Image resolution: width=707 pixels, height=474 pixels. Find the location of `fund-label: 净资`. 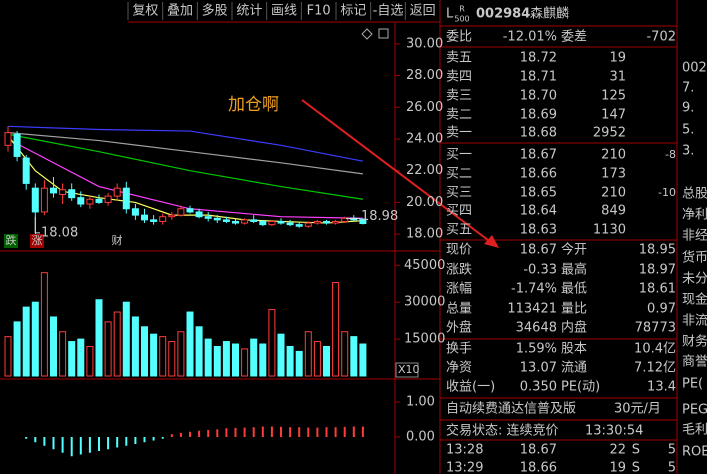

fund-label: 净资 is located at coordinates (459, 368).